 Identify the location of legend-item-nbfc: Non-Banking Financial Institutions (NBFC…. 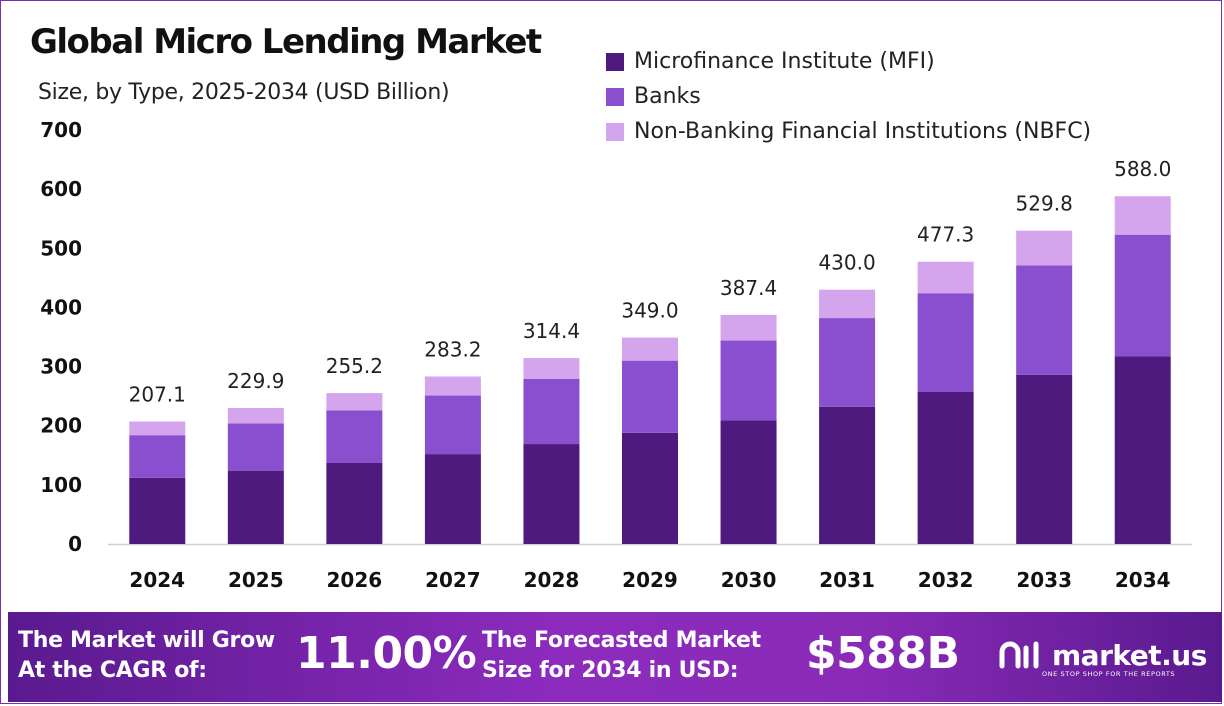
(848, 131).